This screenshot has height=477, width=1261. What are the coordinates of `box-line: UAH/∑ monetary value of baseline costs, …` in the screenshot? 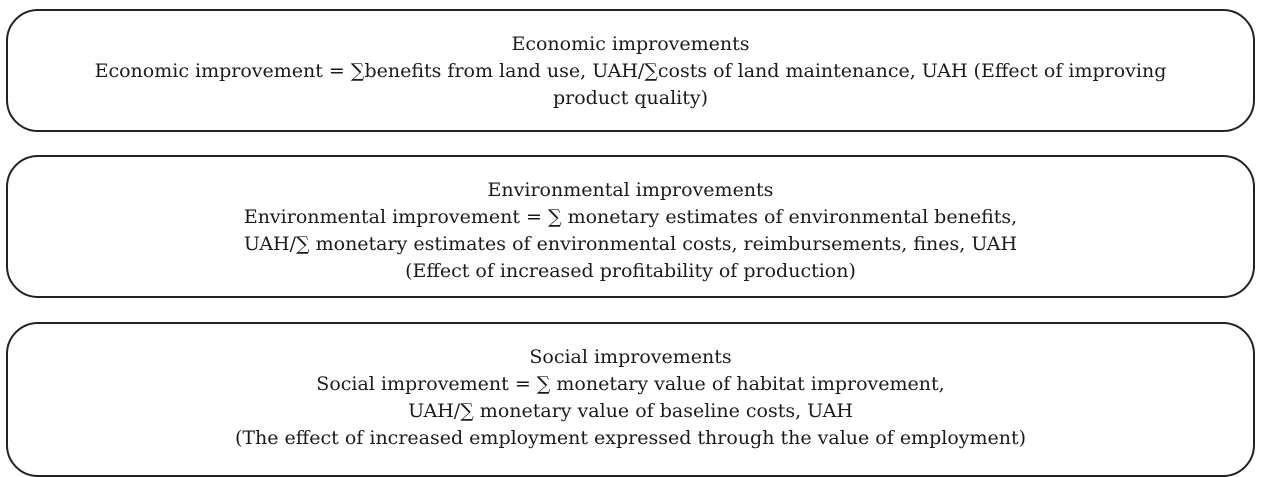 It's located at (630, 411).